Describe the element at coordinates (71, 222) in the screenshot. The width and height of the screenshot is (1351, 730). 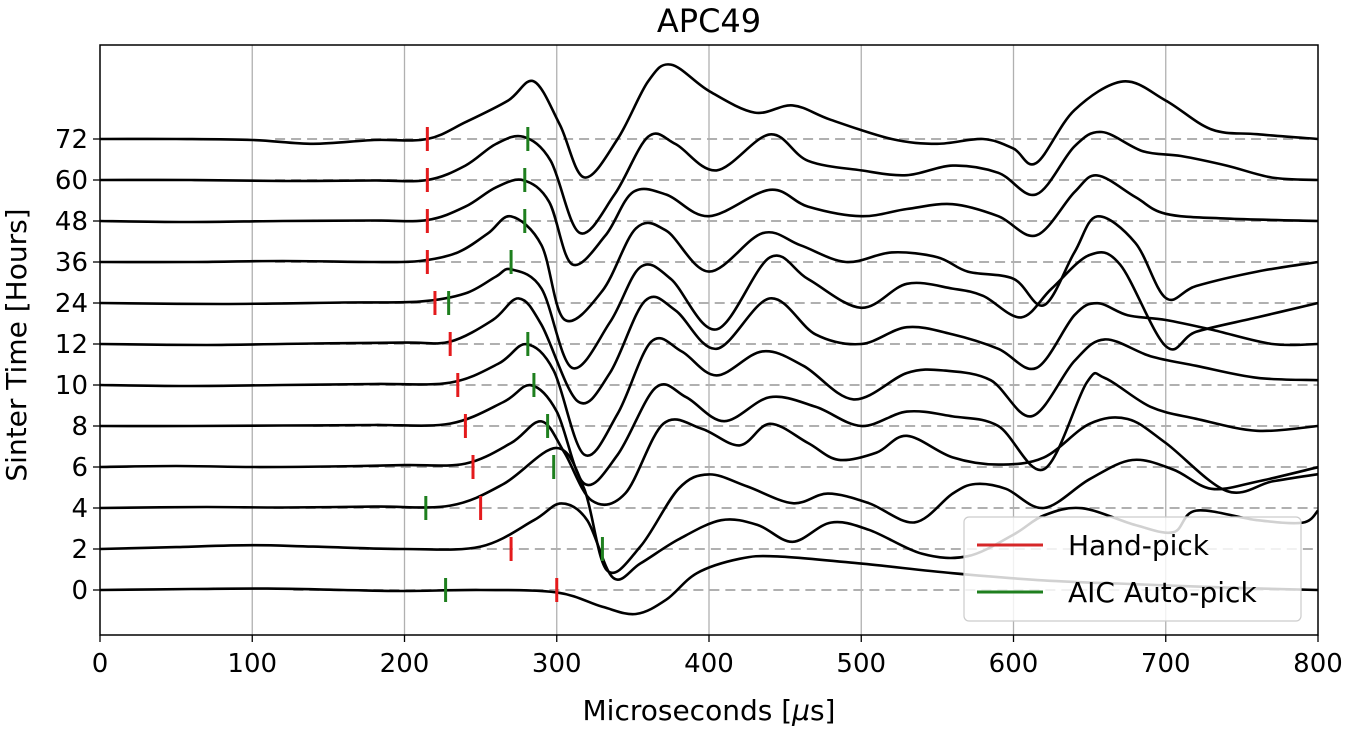
I see `y-tick-label: 48` at that location.